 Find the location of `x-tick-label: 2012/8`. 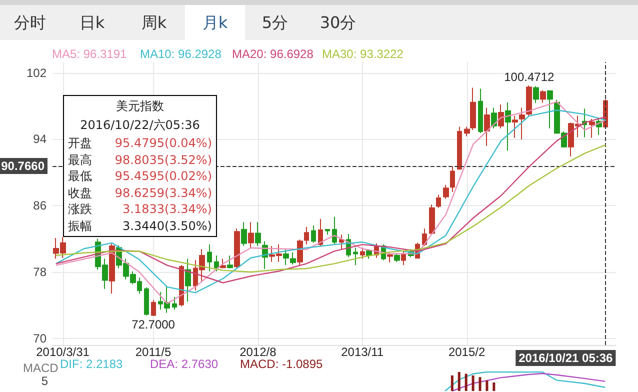

x-tick-label: 2012/8 is located at coordinates (258, 352).